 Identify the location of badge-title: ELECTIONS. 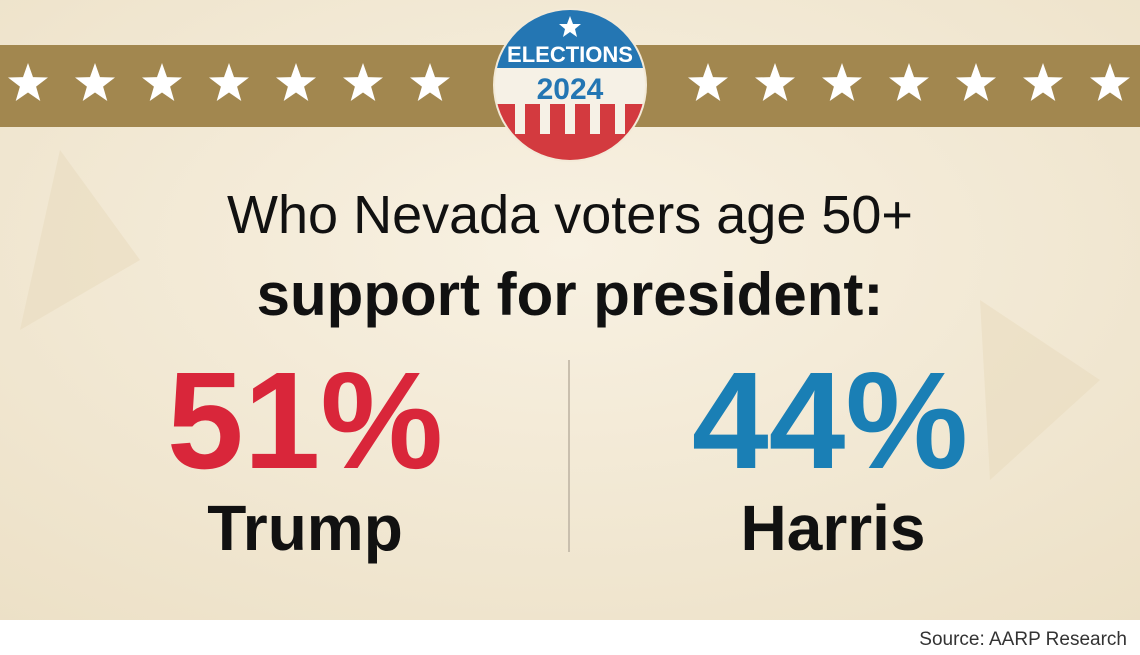
(570, 54).